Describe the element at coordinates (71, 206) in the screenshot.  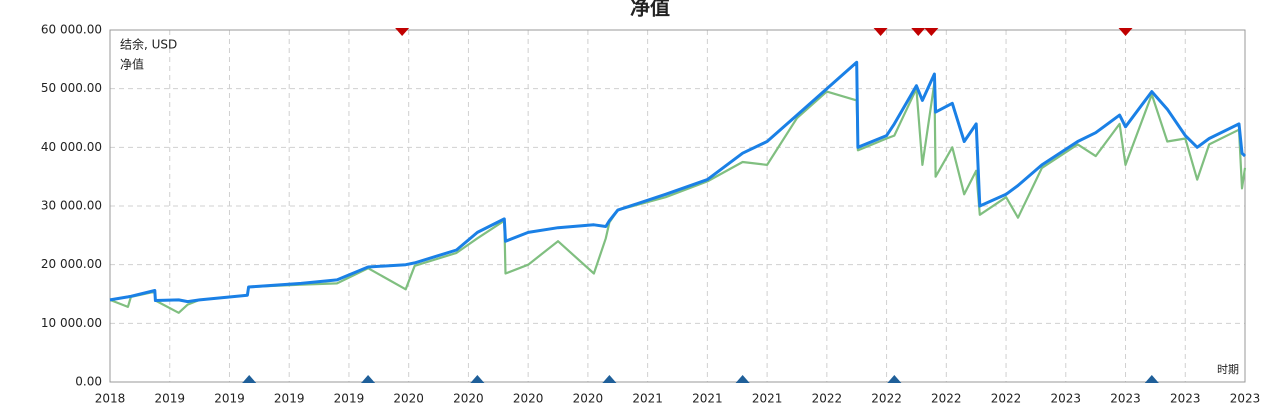
I see `y-tick-label: 30 000.00` at that location.